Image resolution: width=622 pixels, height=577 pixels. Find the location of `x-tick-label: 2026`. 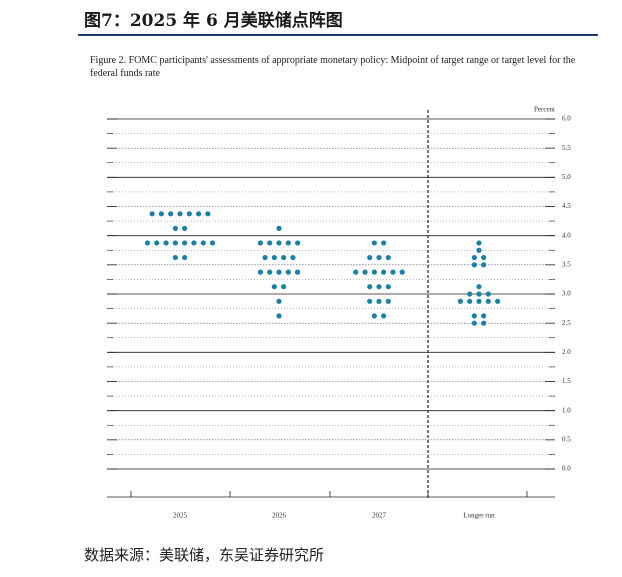

x-tick-label: 2026 is located at coordinates (279, 516).